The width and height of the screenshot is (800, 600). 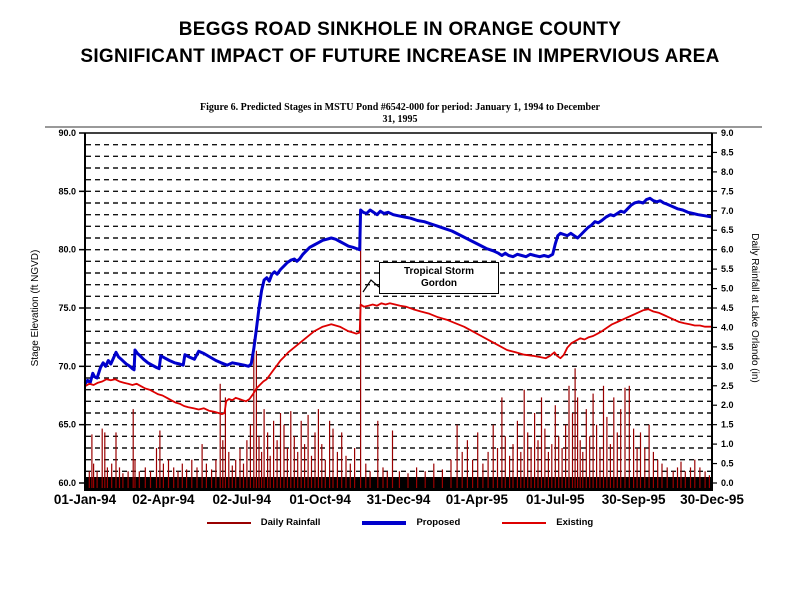 What do you see at coordinates (85, 499) in the screenshot?
I see `x-tick-label: 01-Jan-94` at bounding box center [85, 499].